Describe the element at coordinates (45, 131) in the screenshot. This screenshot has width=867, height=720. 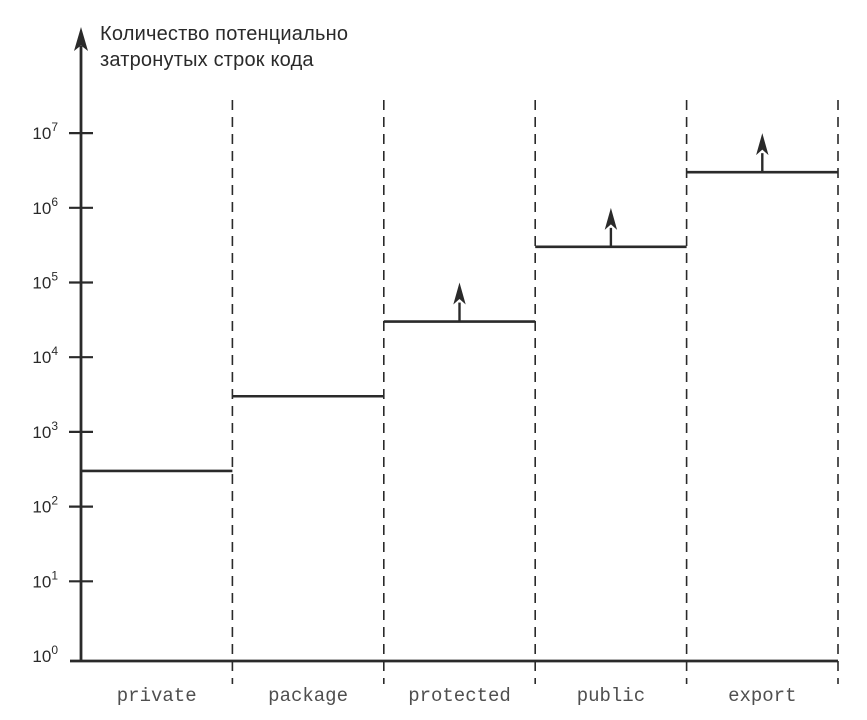
I see `y-tick-label: 10⁷` at that location.